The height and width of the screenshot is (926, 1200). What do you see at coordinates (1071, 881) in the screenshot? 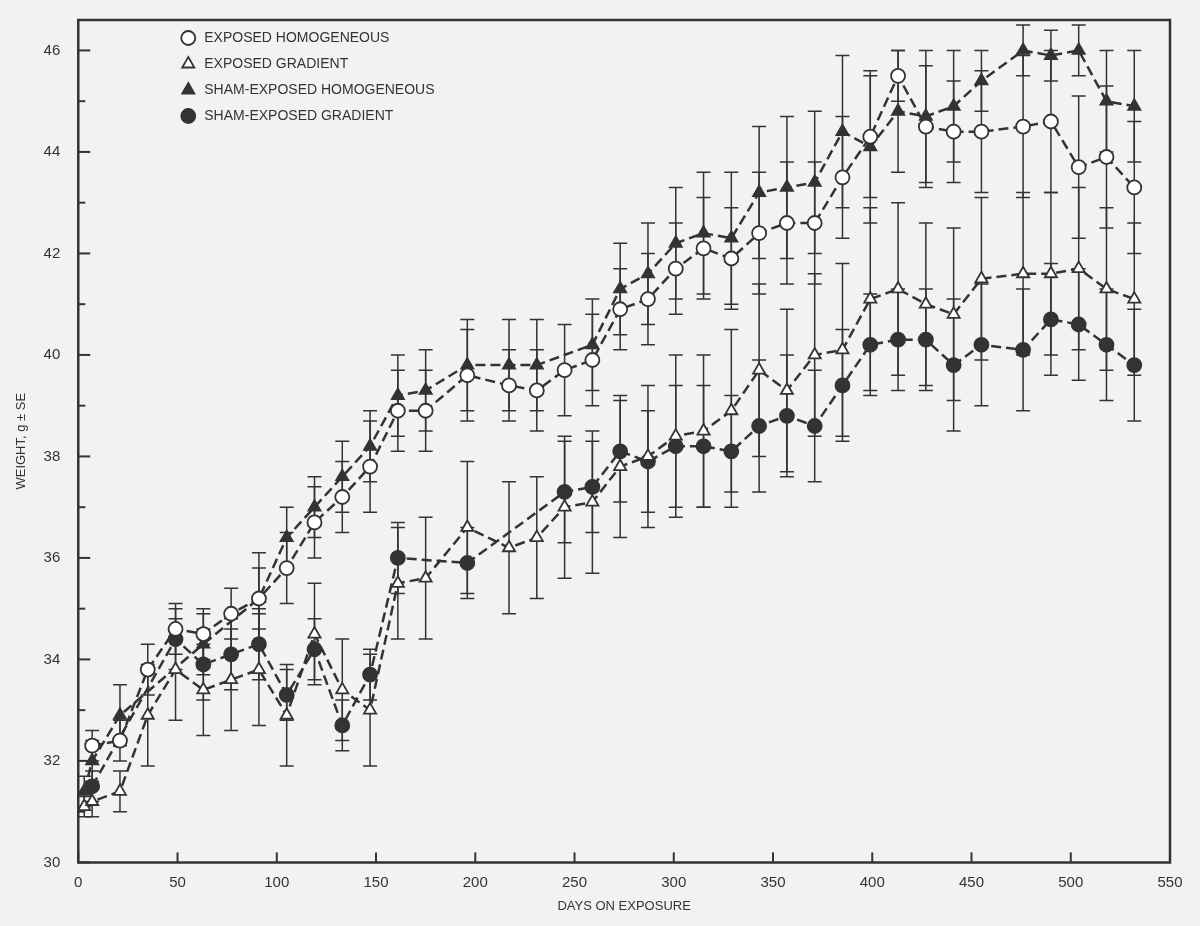
I see `x-tick-label: 500` at bounding box center [1071, 881].